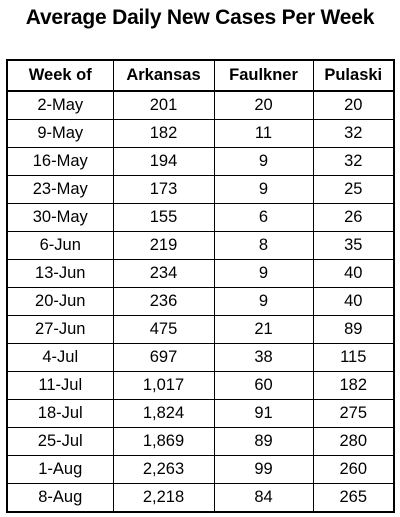  I want to click on header-row: Week of Arkansas Faulkner Pulaski, so click(200, 75).